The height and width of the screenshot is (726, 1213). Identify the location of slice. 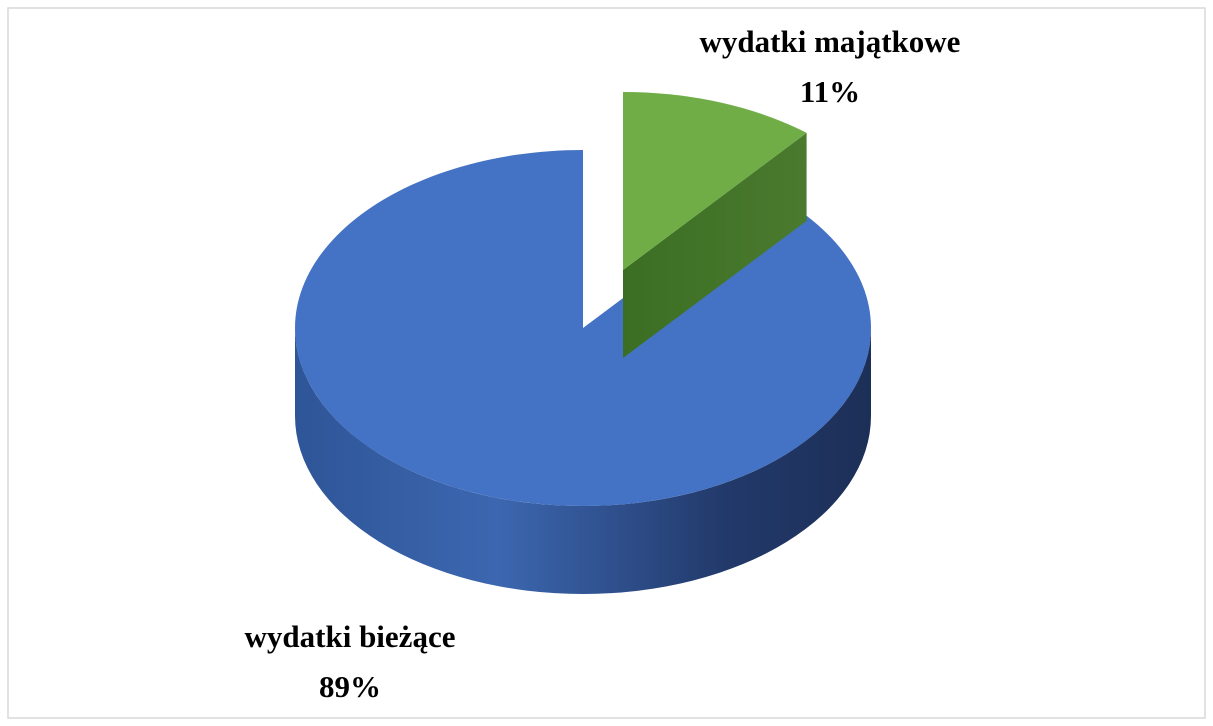
(715, 181).